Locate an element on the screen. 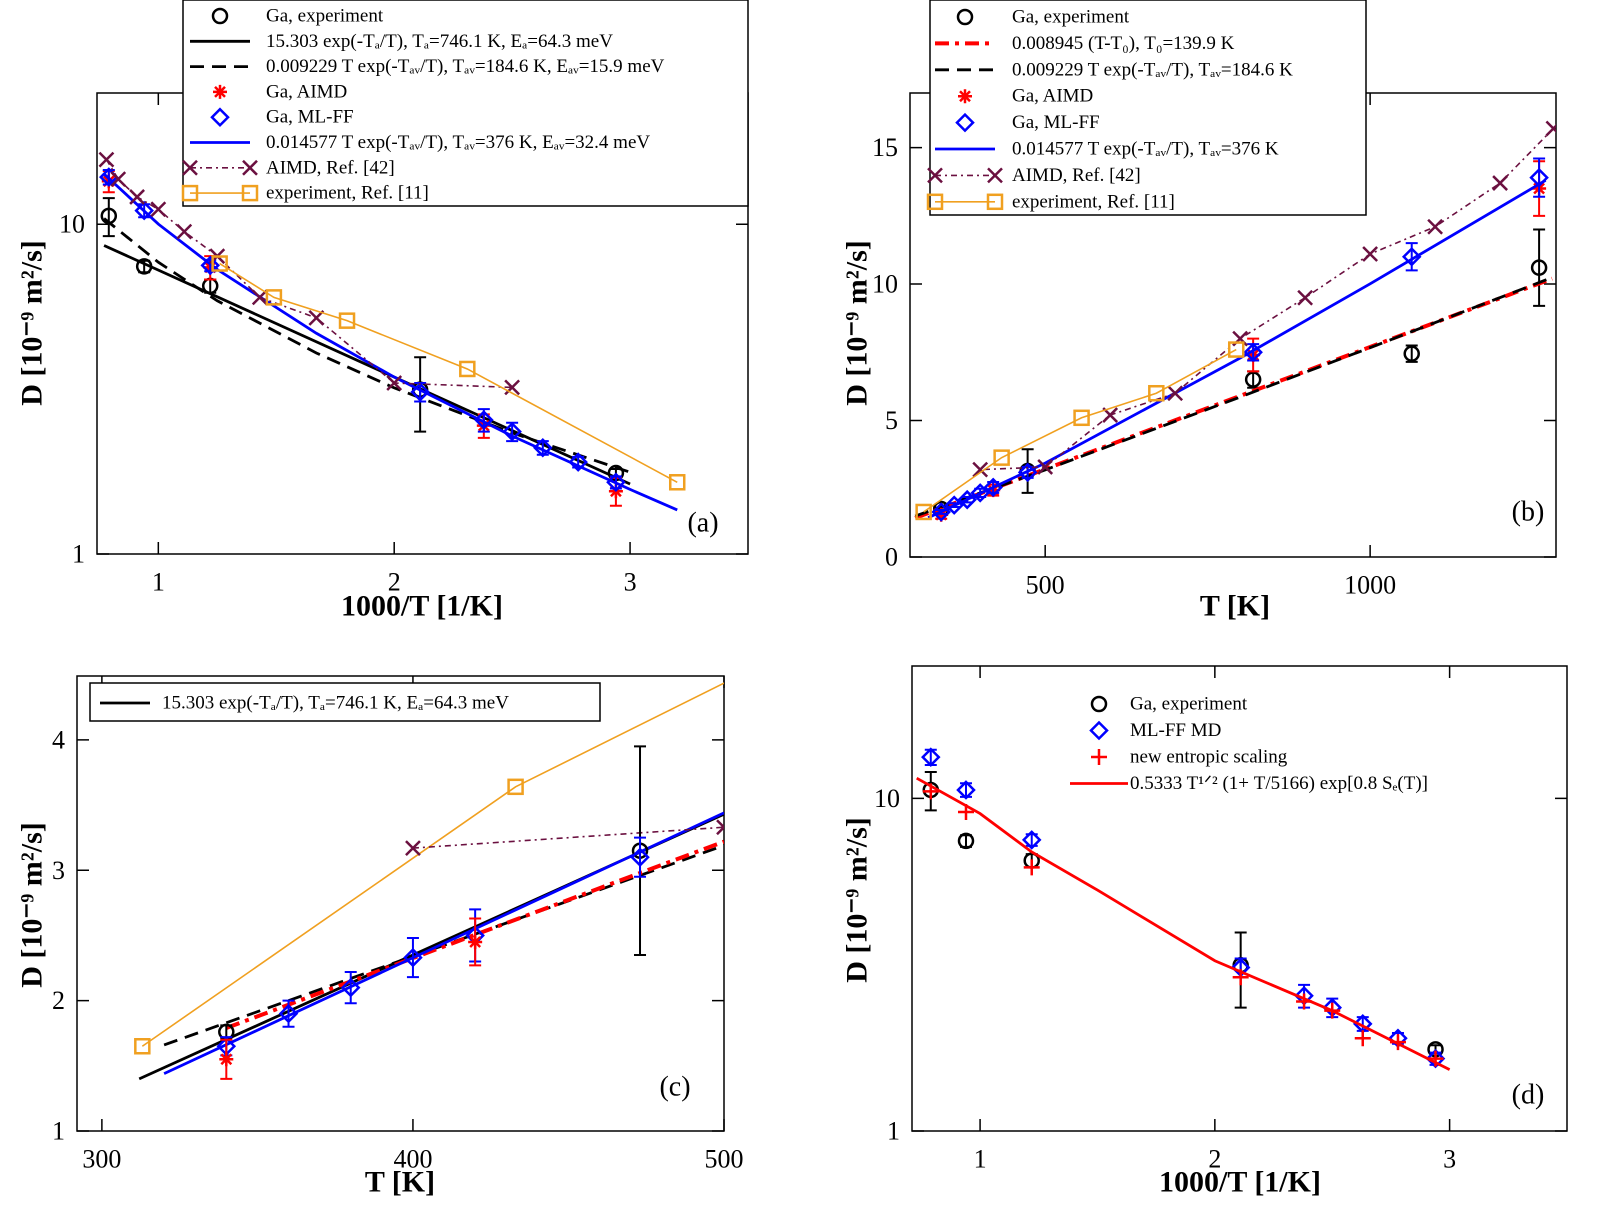  panel-label: (a) is located at coordinates (702, 523).